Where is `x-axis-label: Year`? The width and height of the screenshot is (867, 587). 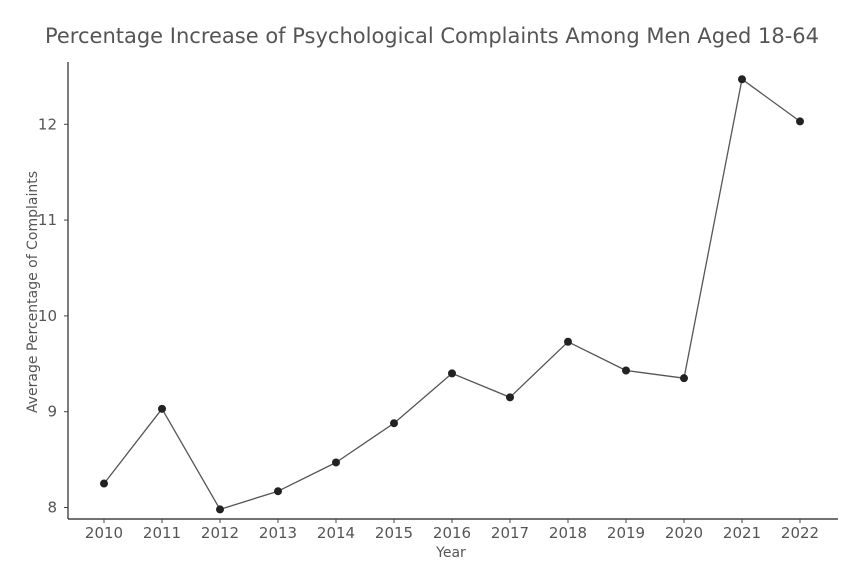
x-axis-label: Year is located at coordinates (450, 553).